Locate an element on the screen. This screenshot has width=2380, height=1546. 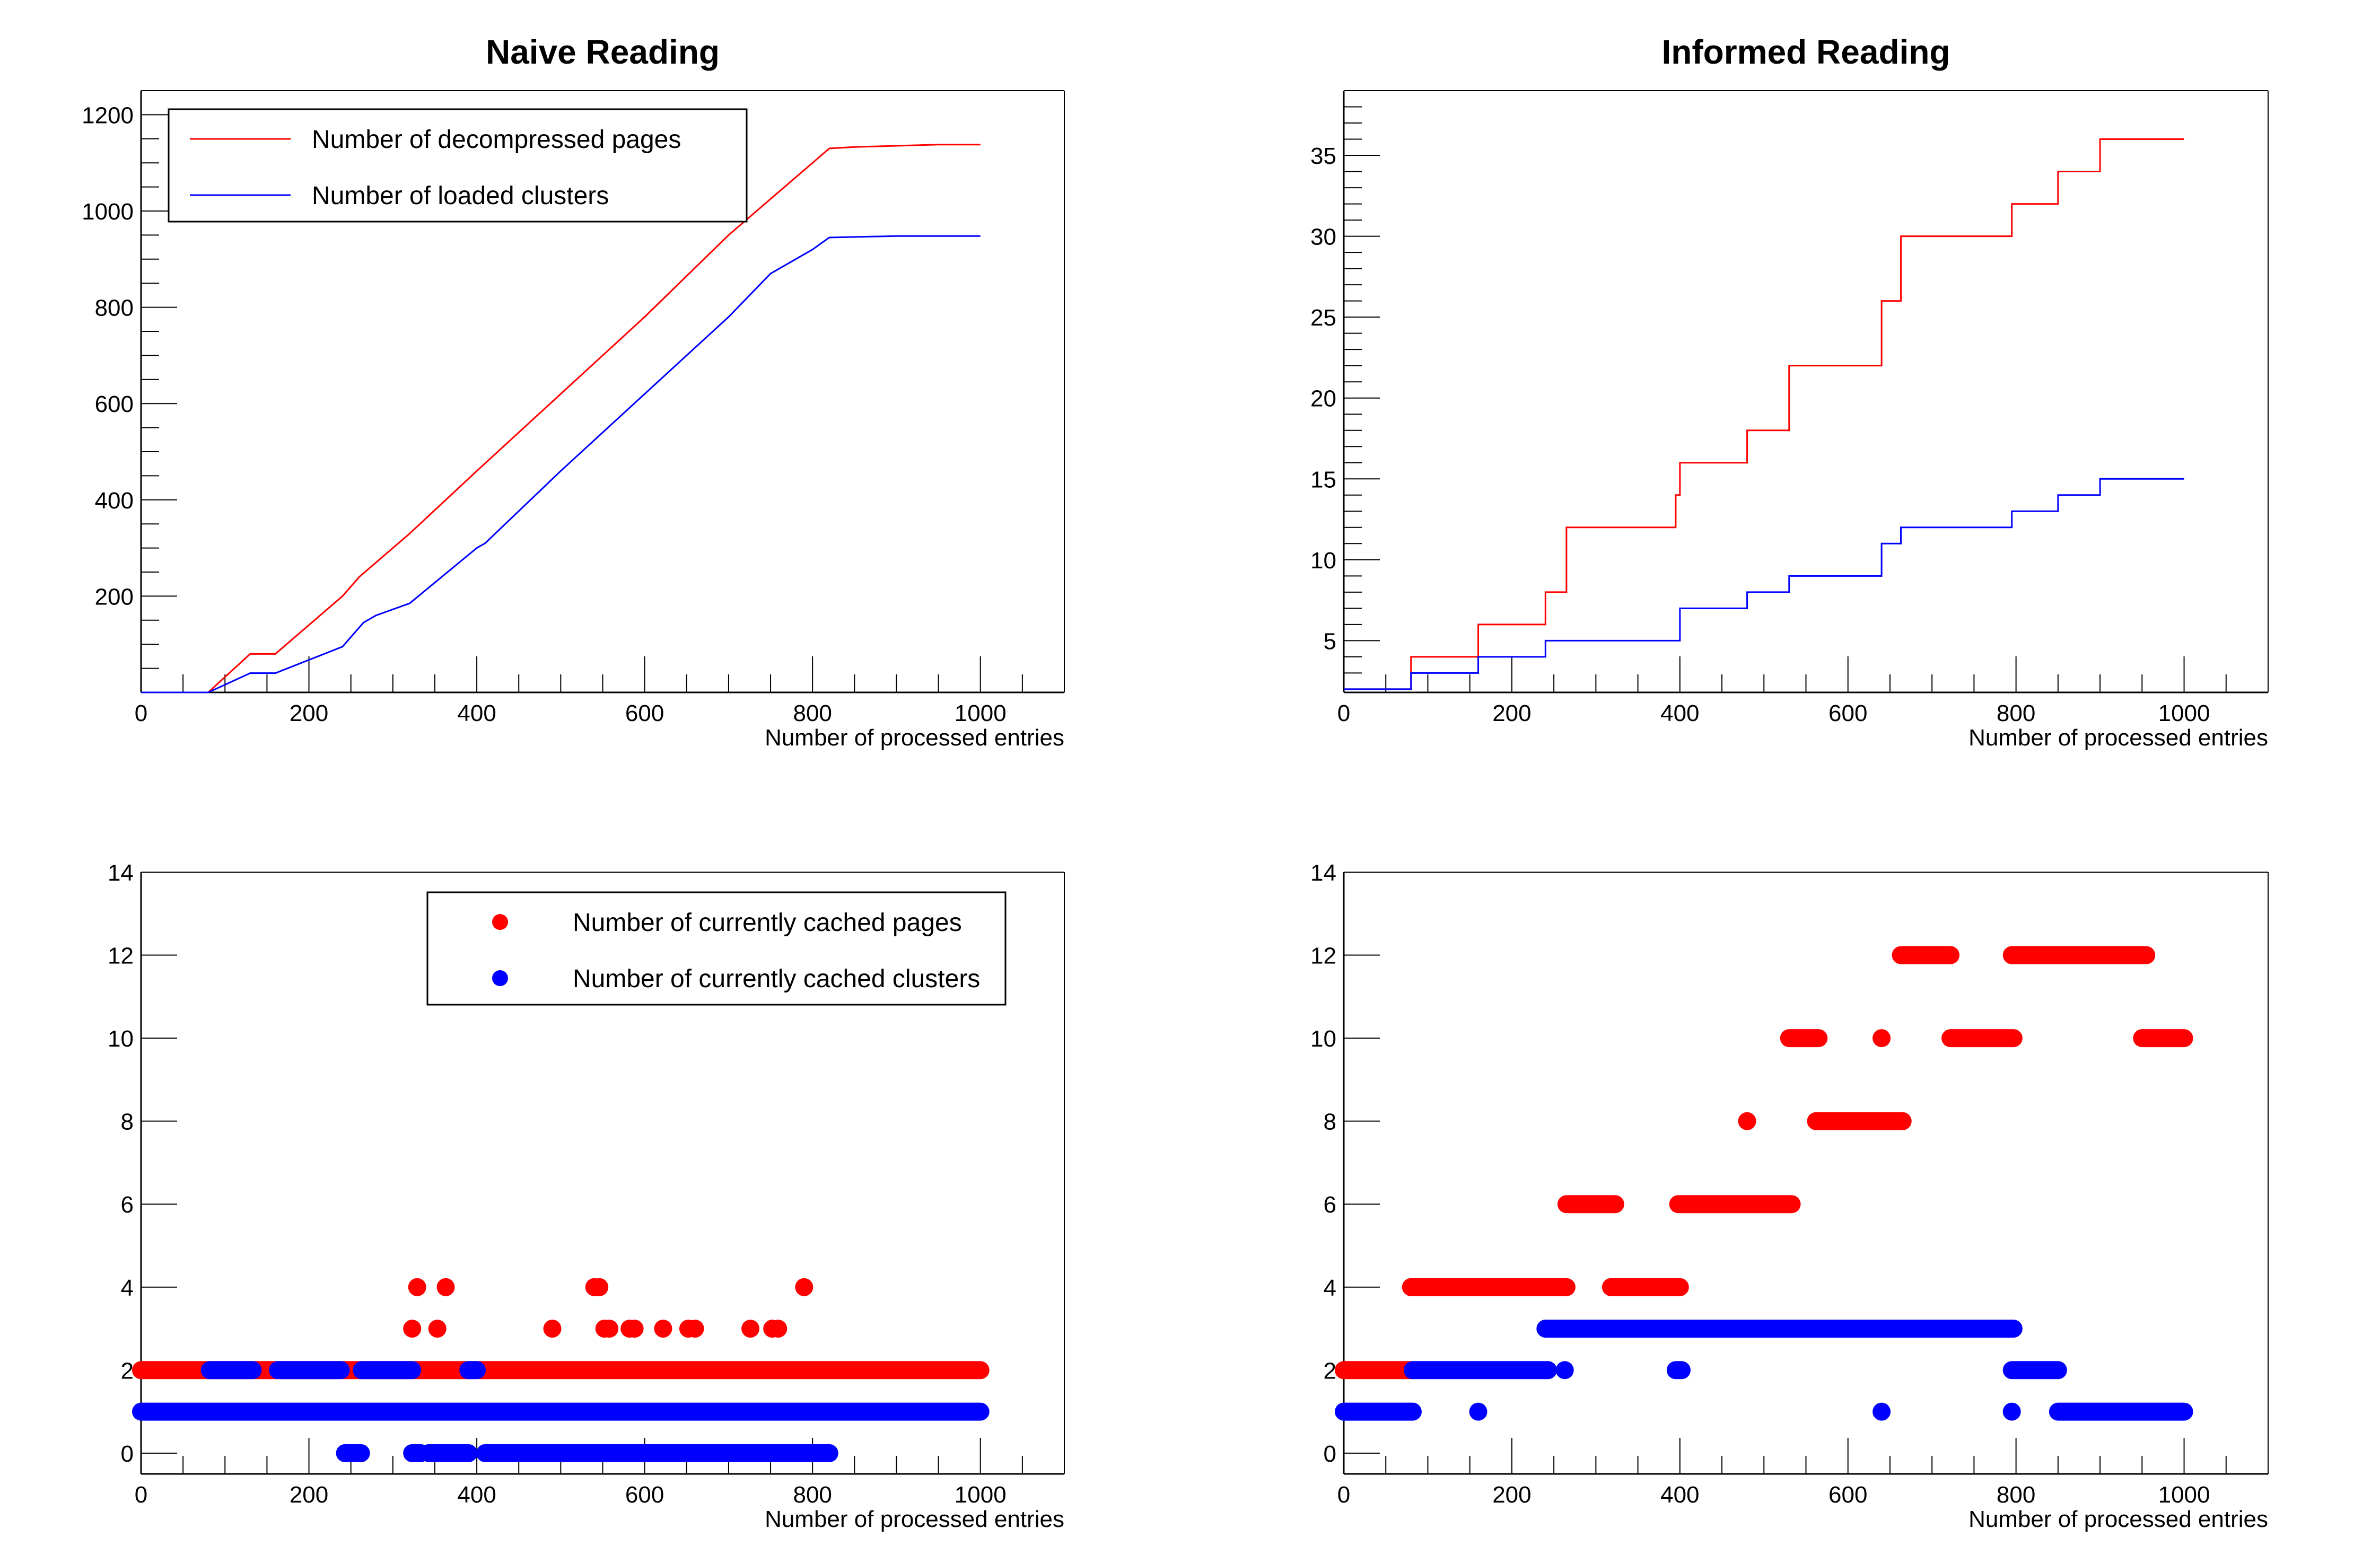
y-tick-label: 200 is located at coordinates (114, 597).